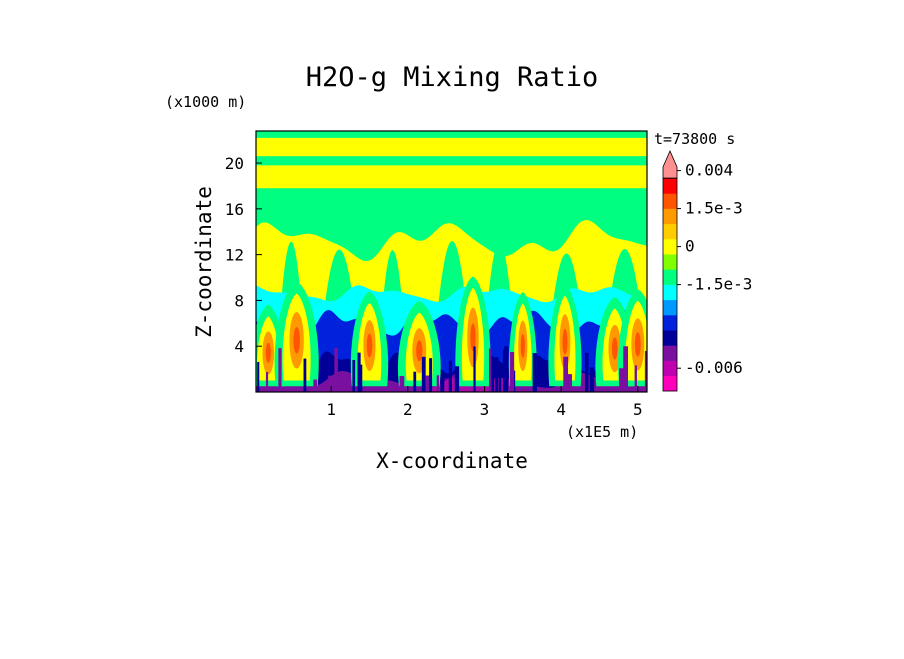 Image resolution: width=904 pixels, height=659 pixels. What do you see at coordinates (234, 163) in the screenshot?
I see `y-tick-label-4: 20` at bounding box center [234, 163].